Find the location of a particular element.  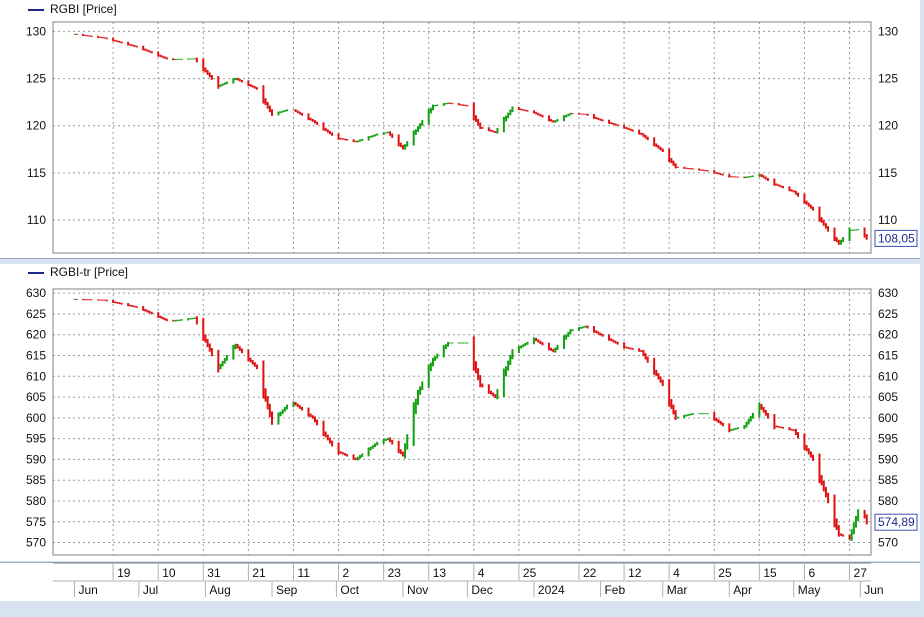

rgbi-y-tick-label-right: 130 is located at coordinates (888, 31).